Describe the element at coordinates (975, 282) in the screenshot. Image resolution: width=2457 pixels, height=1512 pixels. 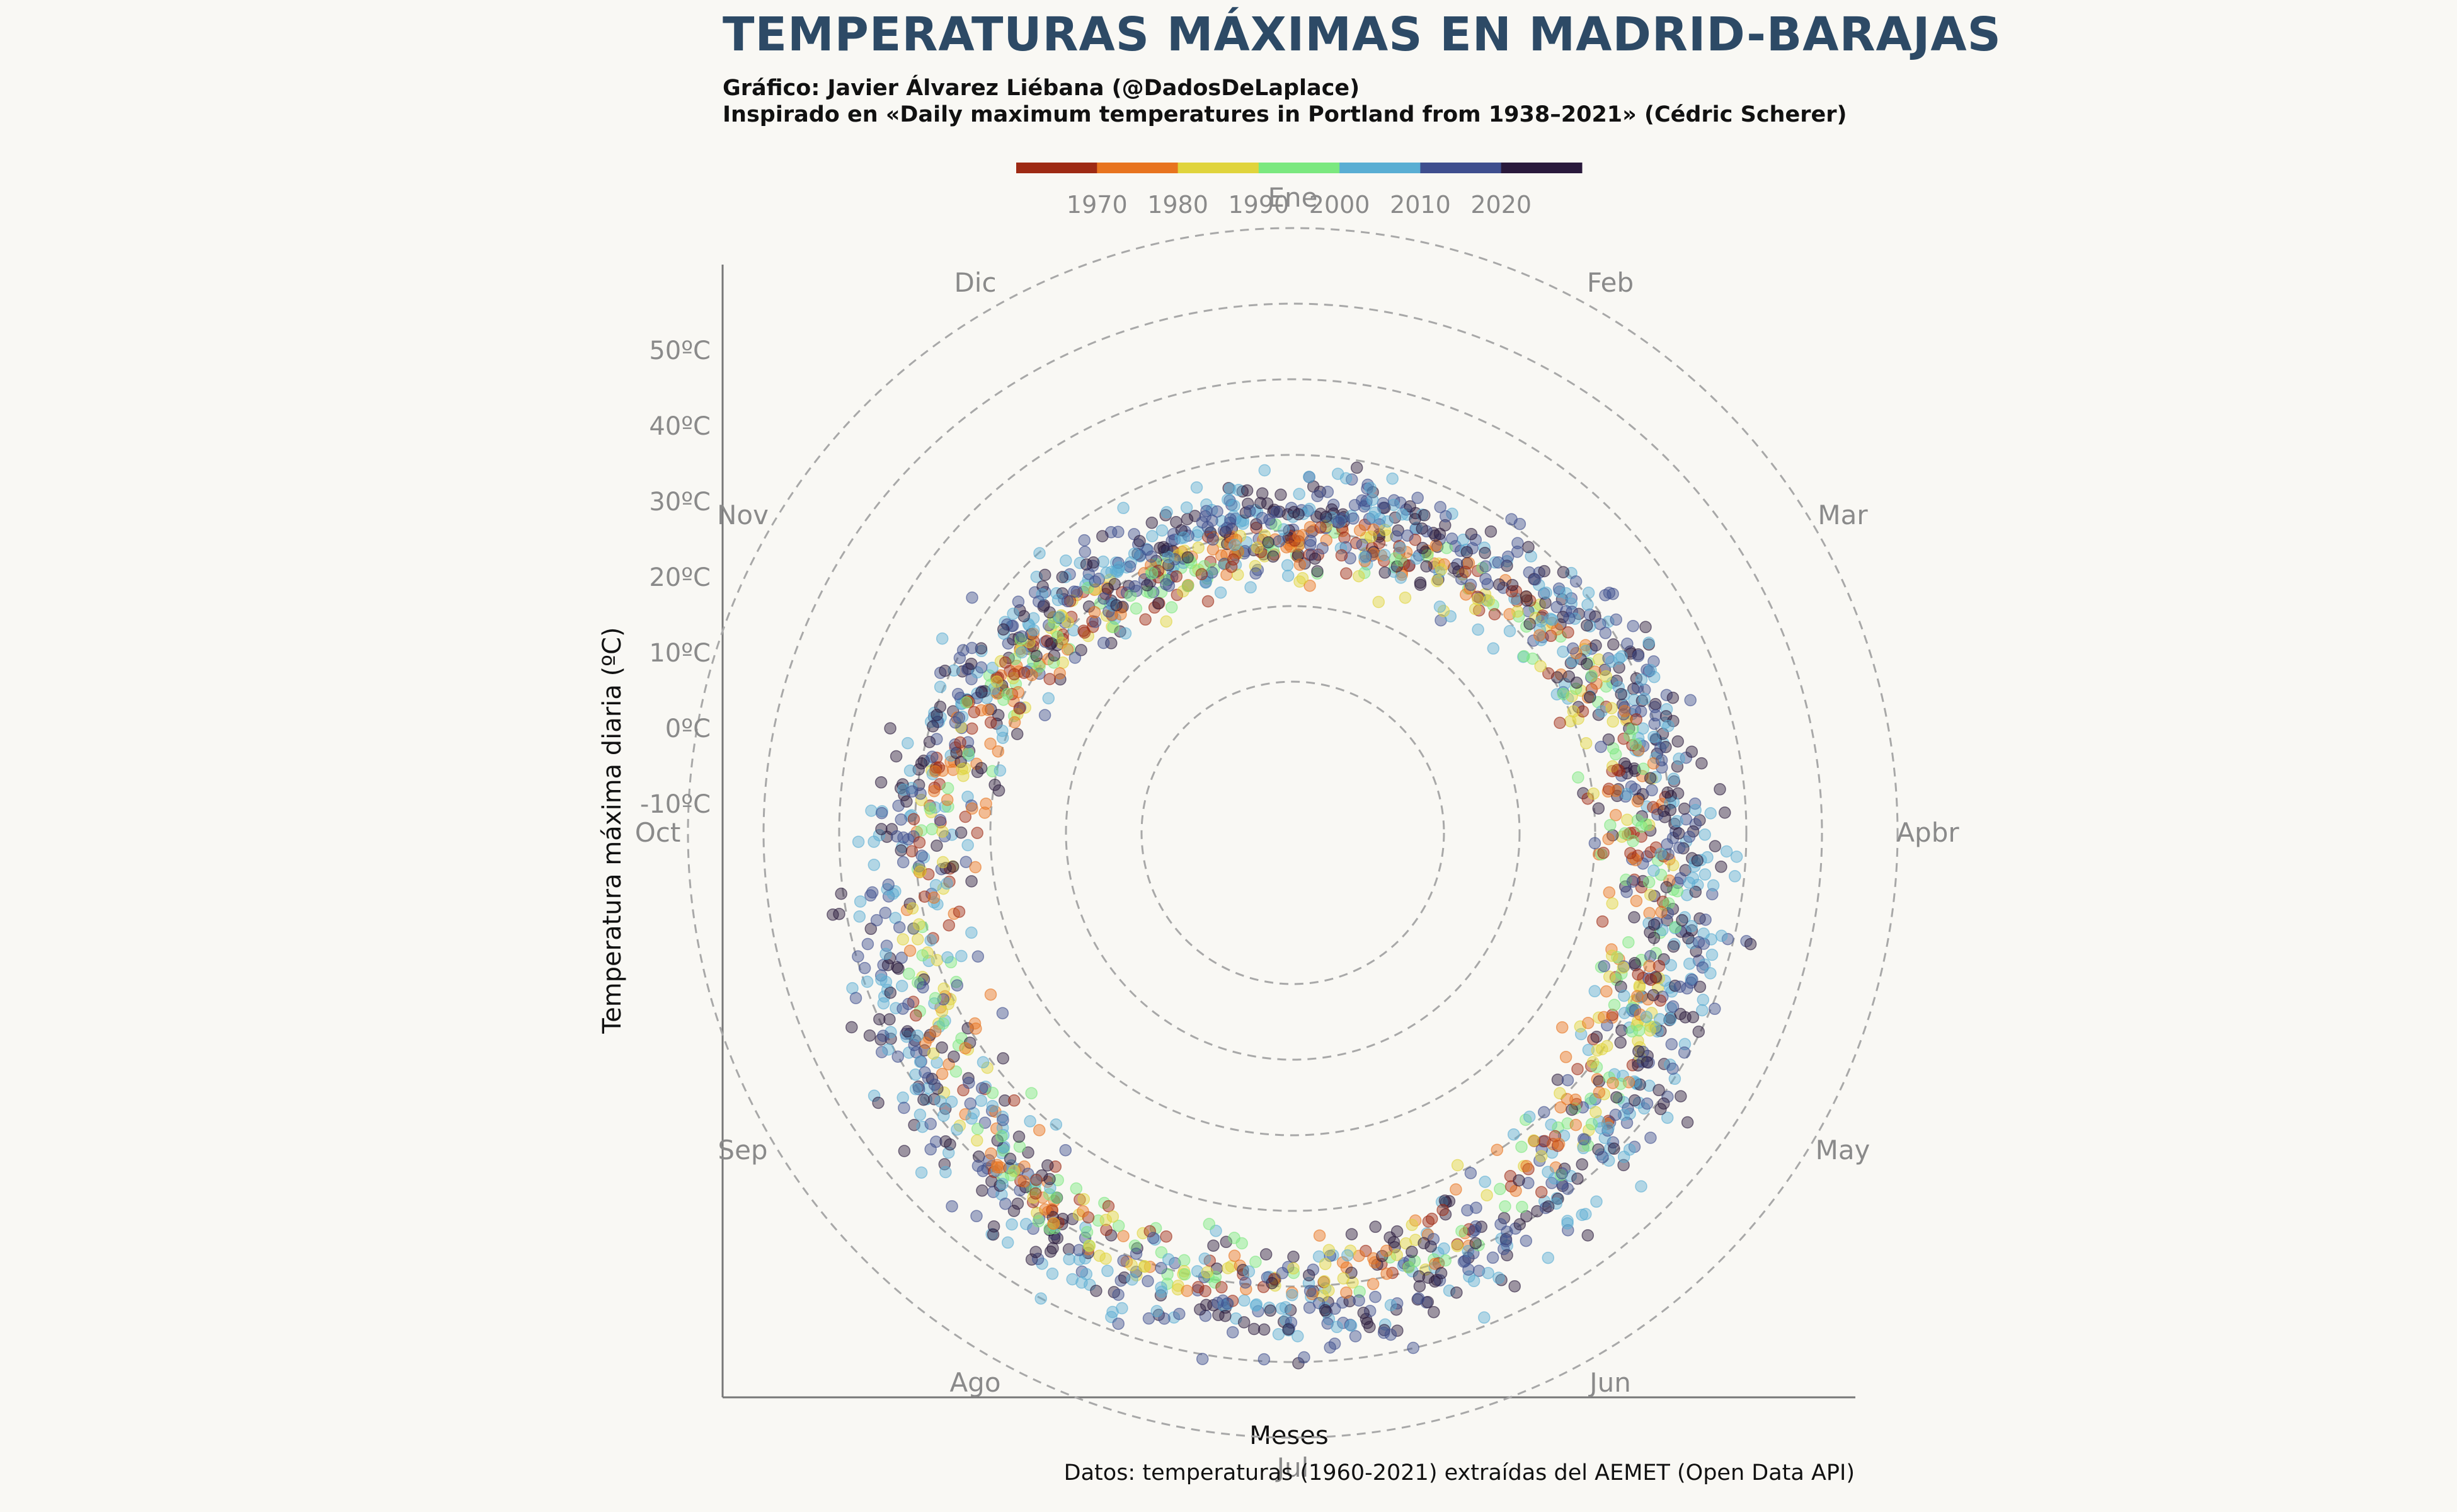
I see `month-label: Dic` at that location.